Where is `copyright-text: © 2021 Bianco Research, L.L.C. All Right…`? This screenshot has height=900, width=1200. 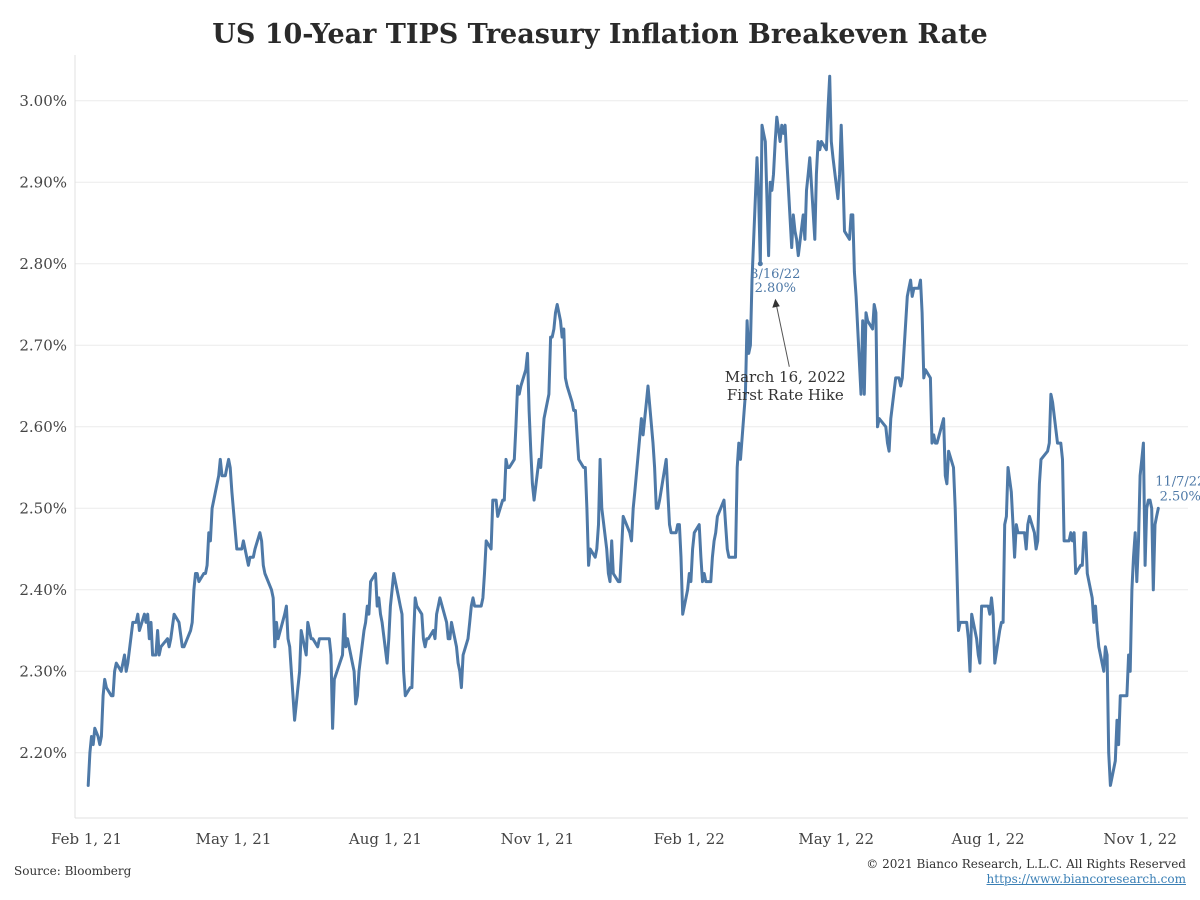 copyright-text: © 2021 Bianco Research, L.L.C. All Right… is located at coordinates (1026, 864).